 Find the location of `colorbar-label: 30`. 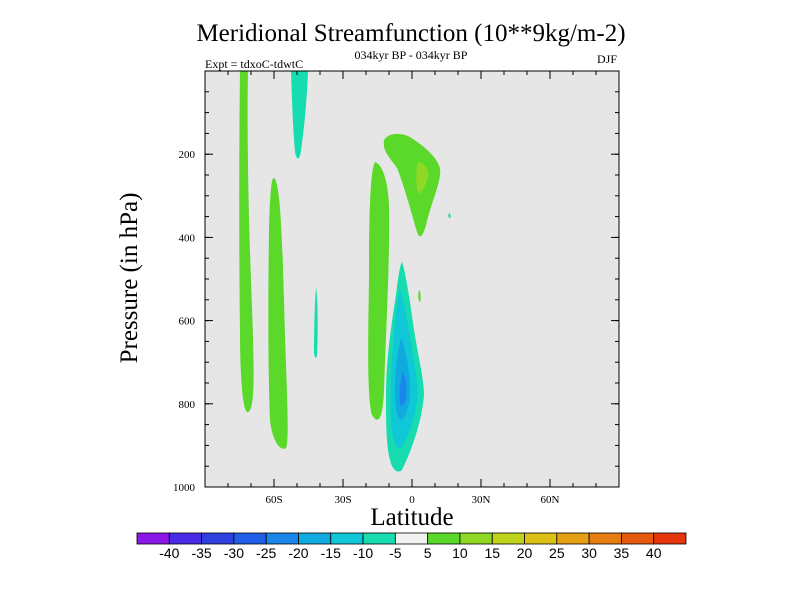

colorbar-label: 30 is located at coordinates (589, 553).